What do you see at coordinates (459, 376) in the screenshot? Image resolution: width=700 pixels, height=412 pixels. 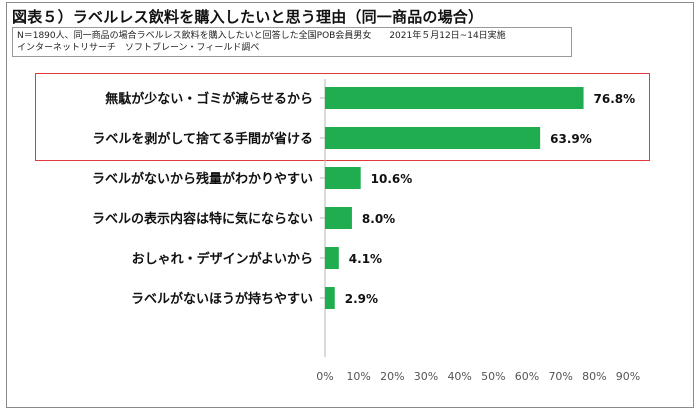 I see `x-tick-label-40: 40%` at bounding box center [459, 376].